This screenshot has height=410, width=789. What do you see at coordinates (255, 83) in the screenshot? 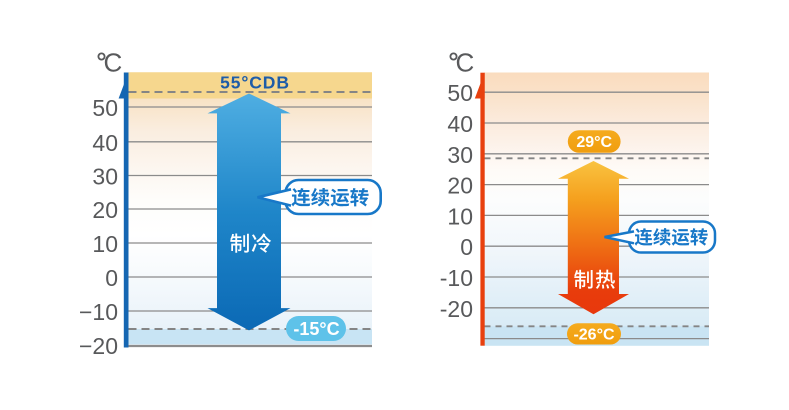
I see `svg-text: 55°CDB` at bounding box center [255, 83].